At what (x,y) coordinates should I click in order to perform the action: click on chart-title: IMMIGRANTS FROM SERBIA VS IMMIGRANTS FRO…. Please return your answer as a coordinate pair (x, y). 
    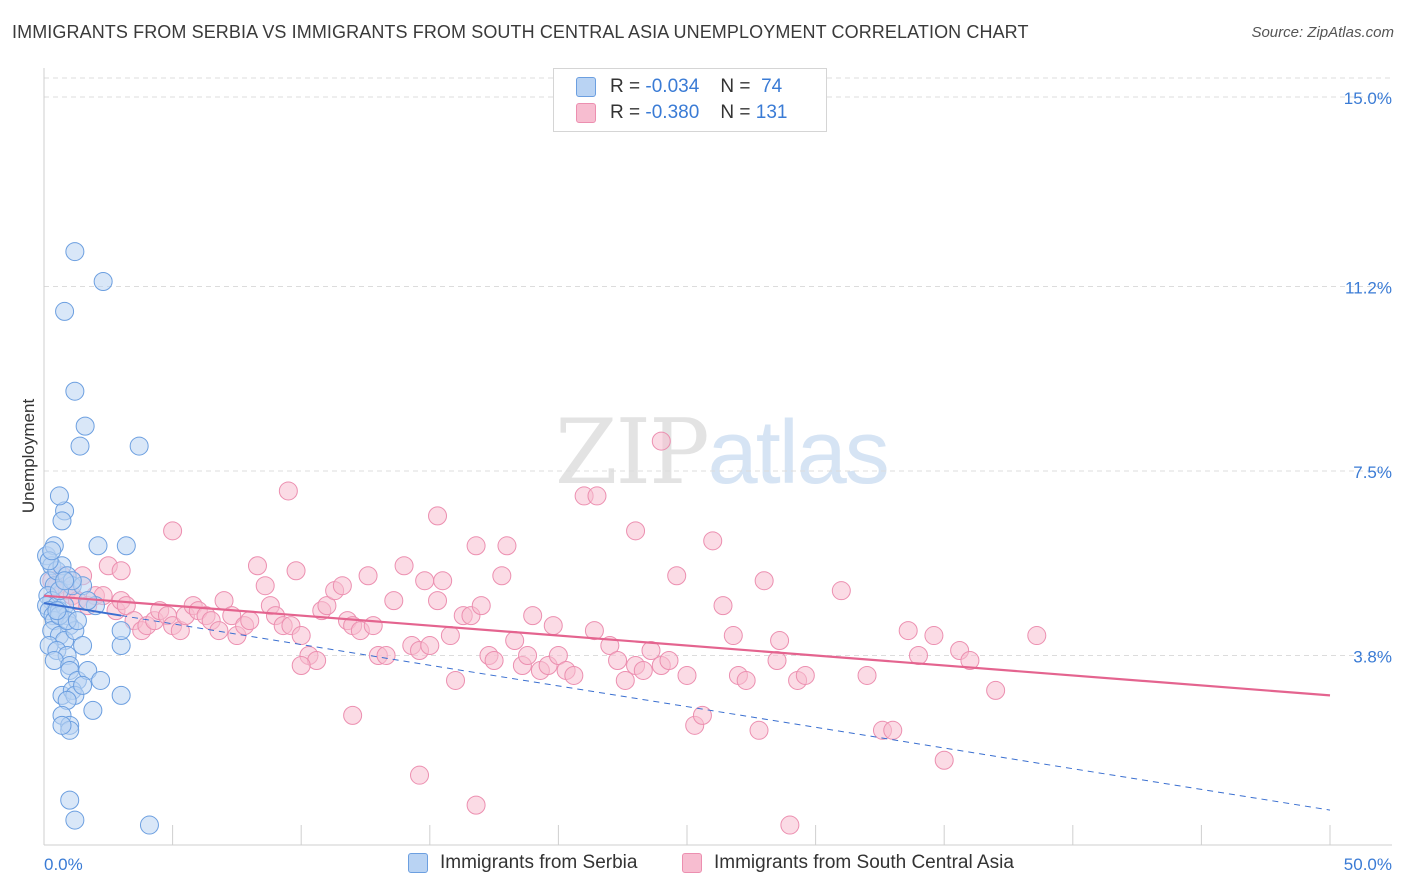
    Looking at the image, I should click on (520, 32).